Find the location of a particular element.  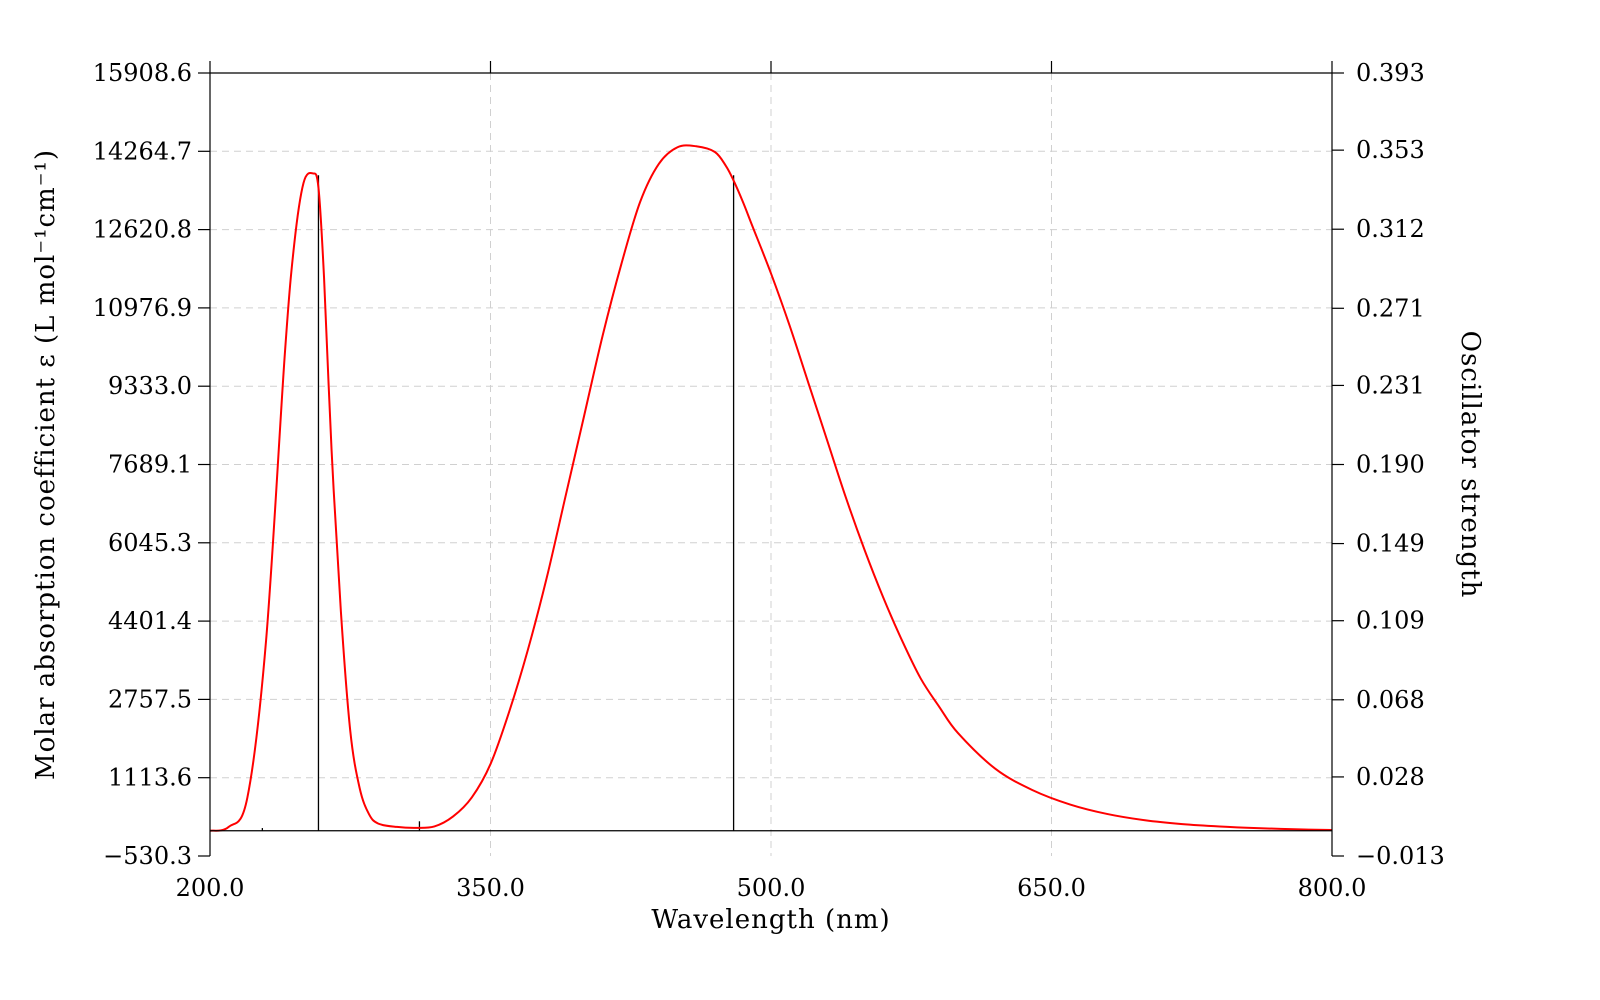

x-tick-label: 350.0 is located at coordinates (490, 888).